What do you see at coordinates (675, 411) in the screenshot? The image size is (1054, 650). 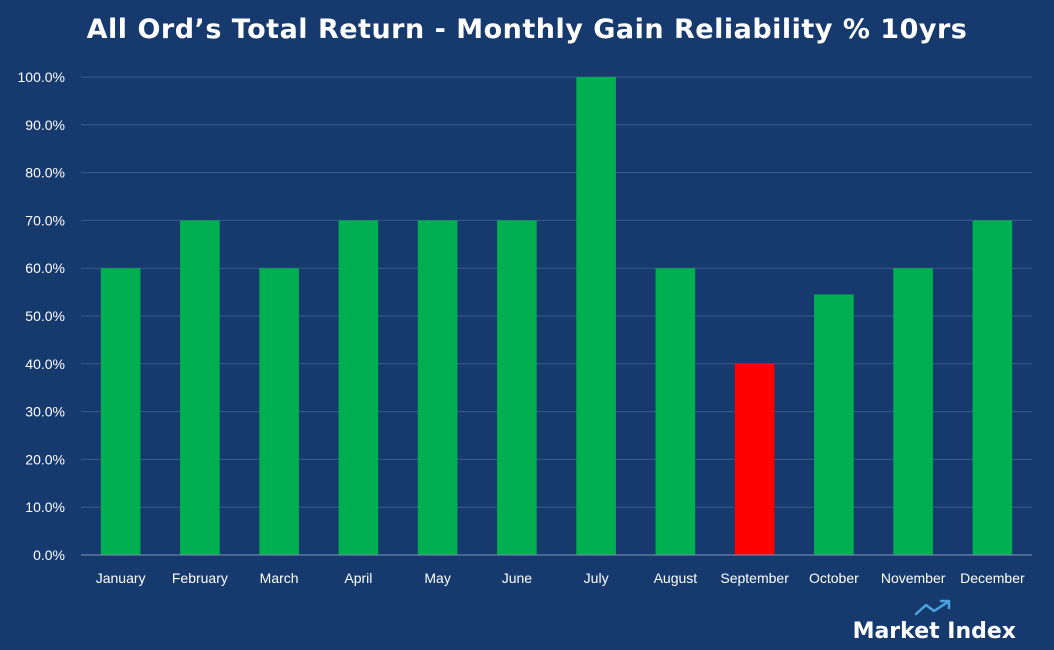 I see `bar-august` at bounding box center [675, 411].